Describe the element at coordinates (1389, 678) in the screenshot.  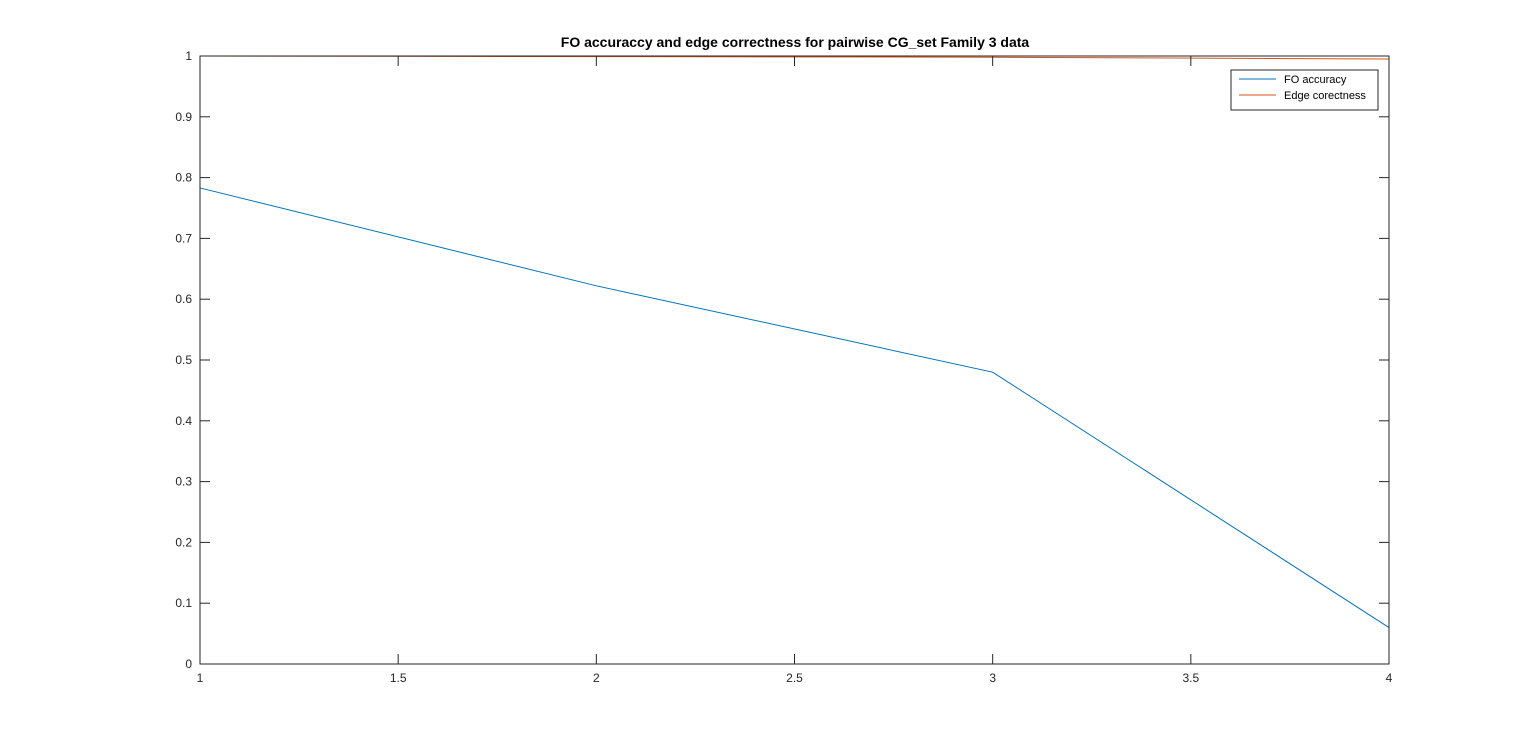
I see `x-tick-label: 4` at that location.